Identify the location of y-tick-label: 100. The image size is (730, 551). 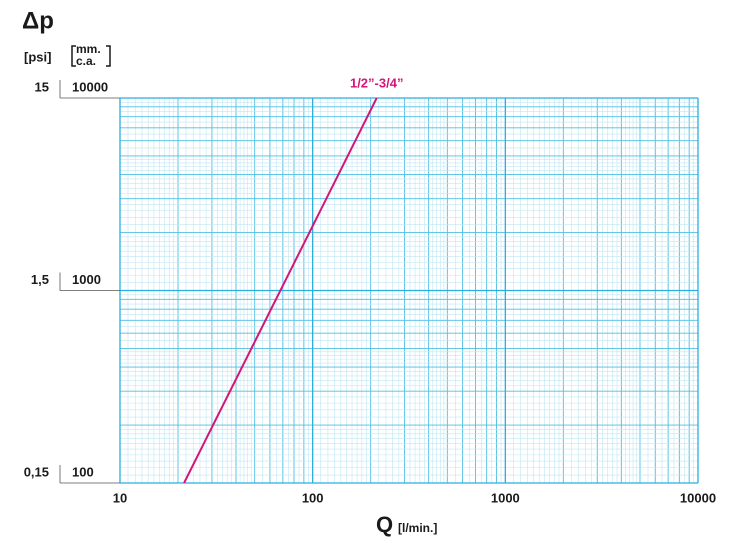
(83, 471).